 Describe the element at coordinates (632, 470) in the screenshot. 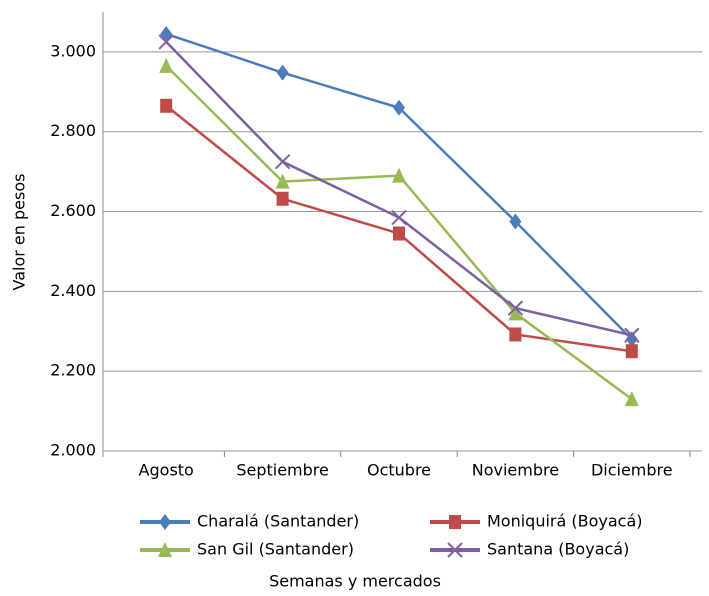

I see `x-tick-label: Diciembre` at that location.